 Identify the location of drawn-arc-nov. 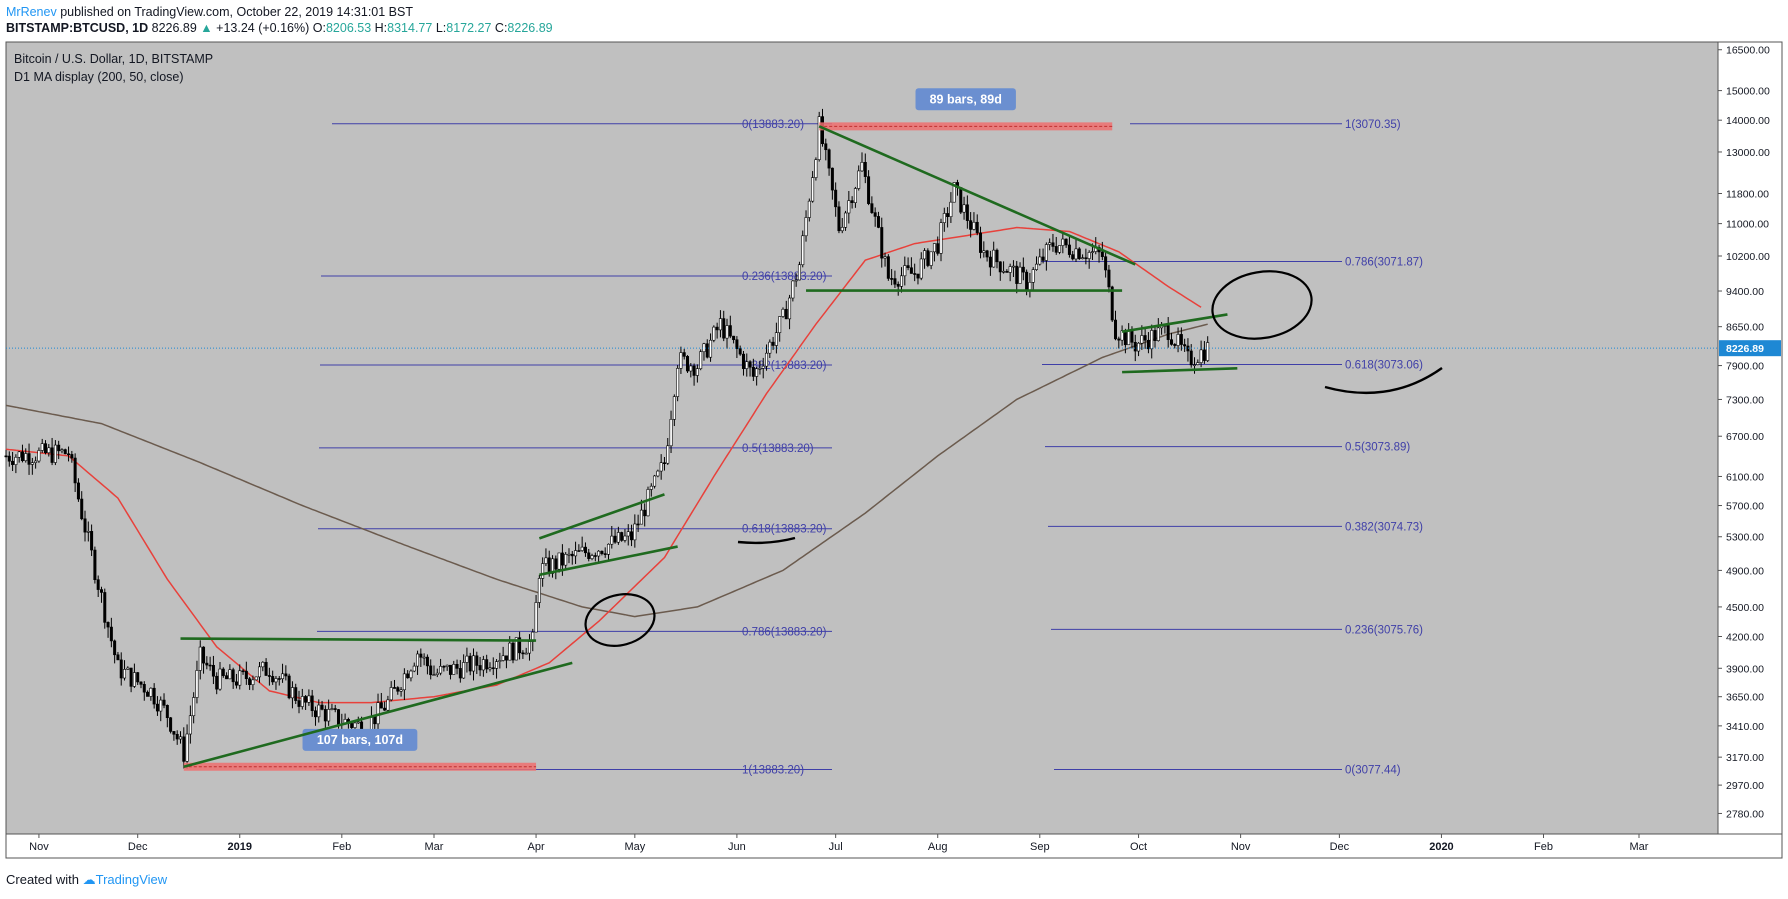
(1383, 381).